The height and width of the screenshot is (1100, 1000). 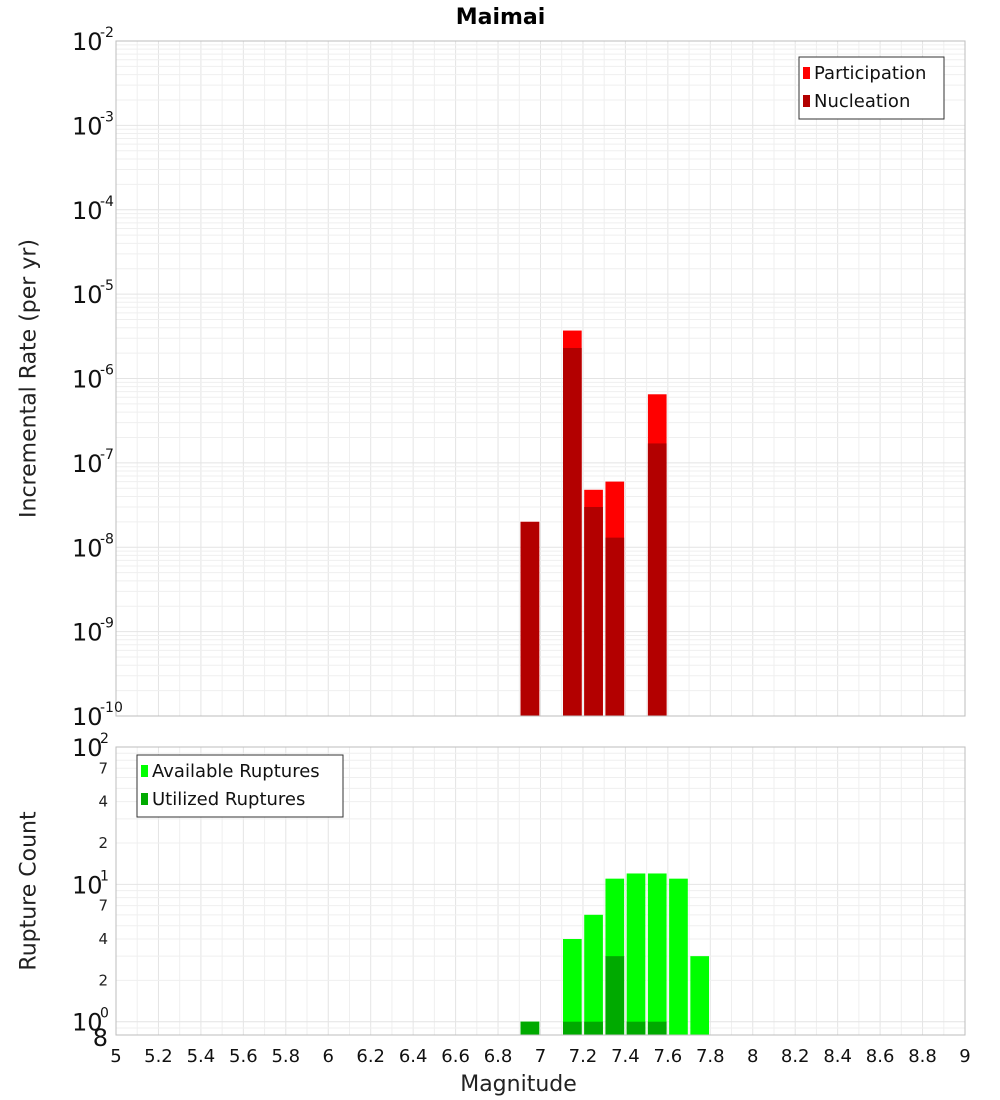 I want to click on legend-entry-label: Nucleation, so click(x=862, y=101).